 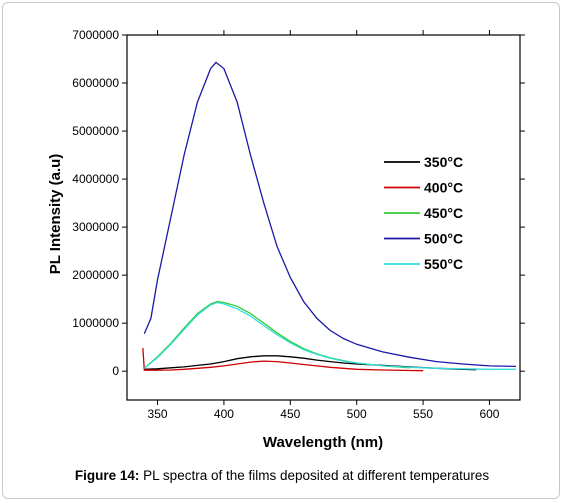 What do you see at coordinates (107, 475) in the screenshot?
I see `figure-label: Figure 14:` at bounding box center [107, 475].